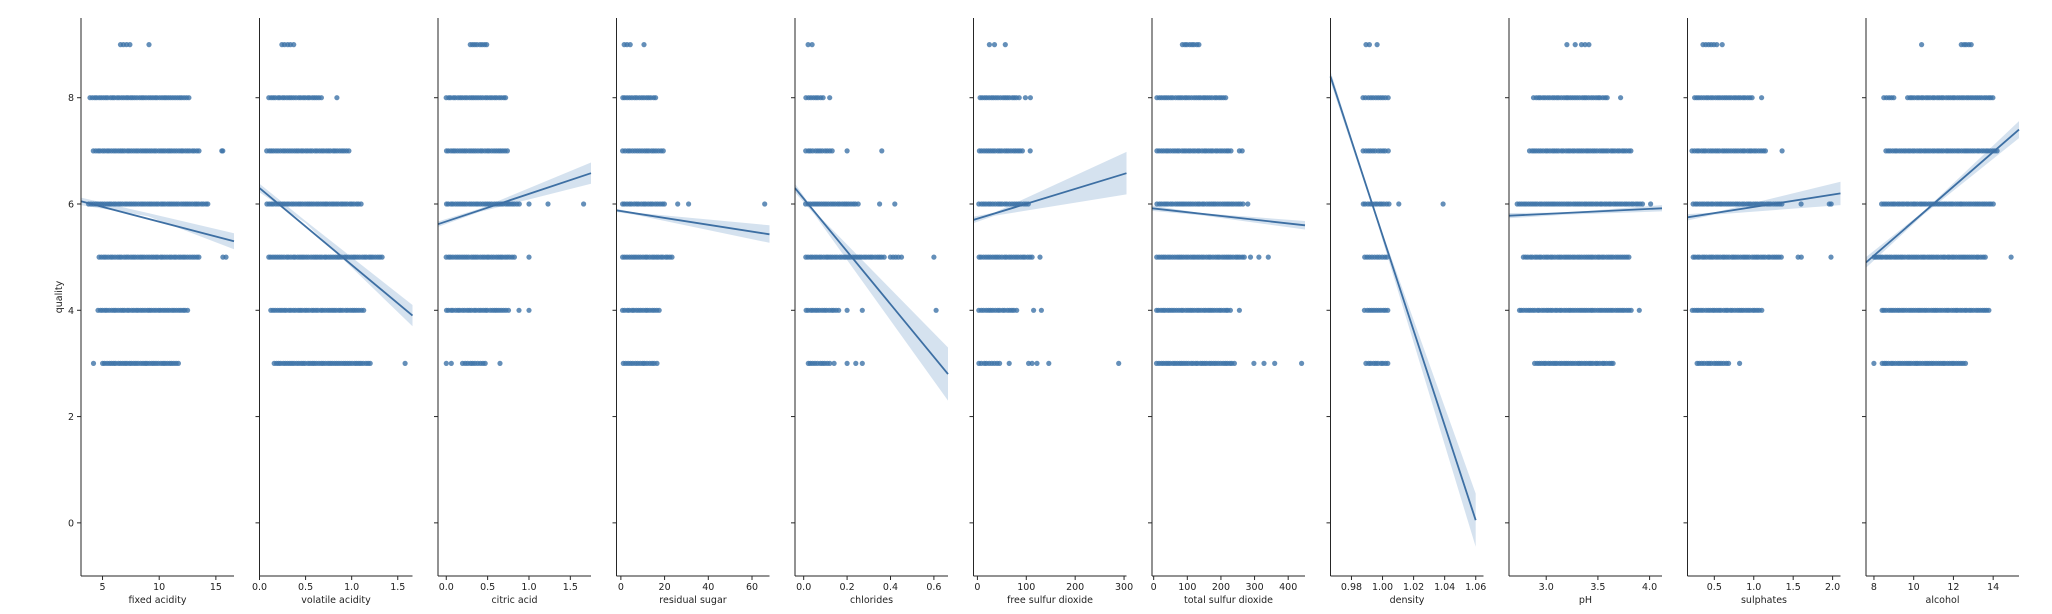 The width and height of the screenshot is (2052, 614). Describe the element at coordinates (71, 523) in the screenshot. I see `y-tick-label: 0` at that location.